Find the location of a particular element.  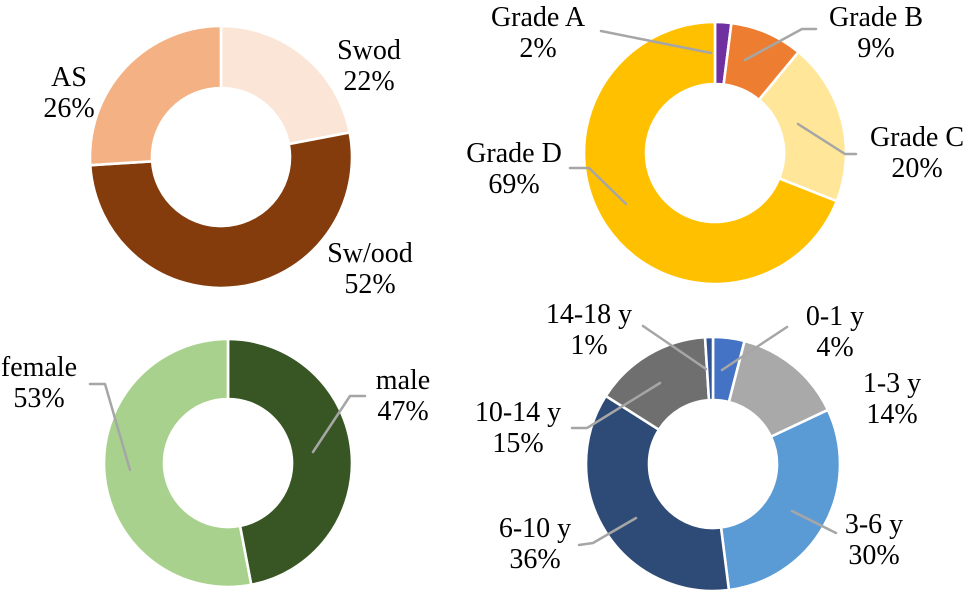

slice-name: Grade A is located at coordinates (538, 17).